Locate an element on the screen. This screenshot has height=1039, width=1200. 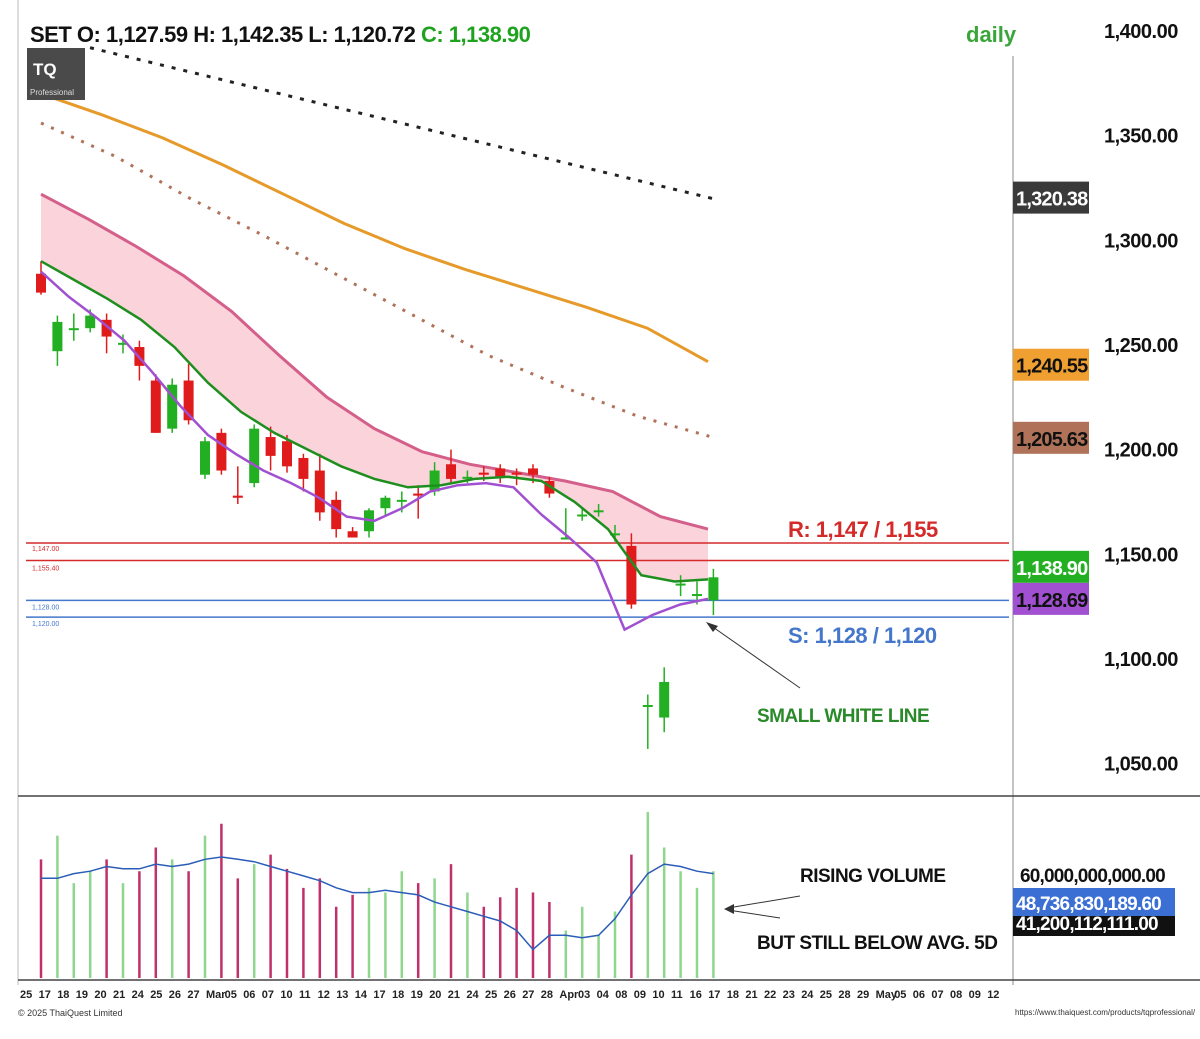
value-tag-text: 1,205.63 is located at coordinates (1052, 440).